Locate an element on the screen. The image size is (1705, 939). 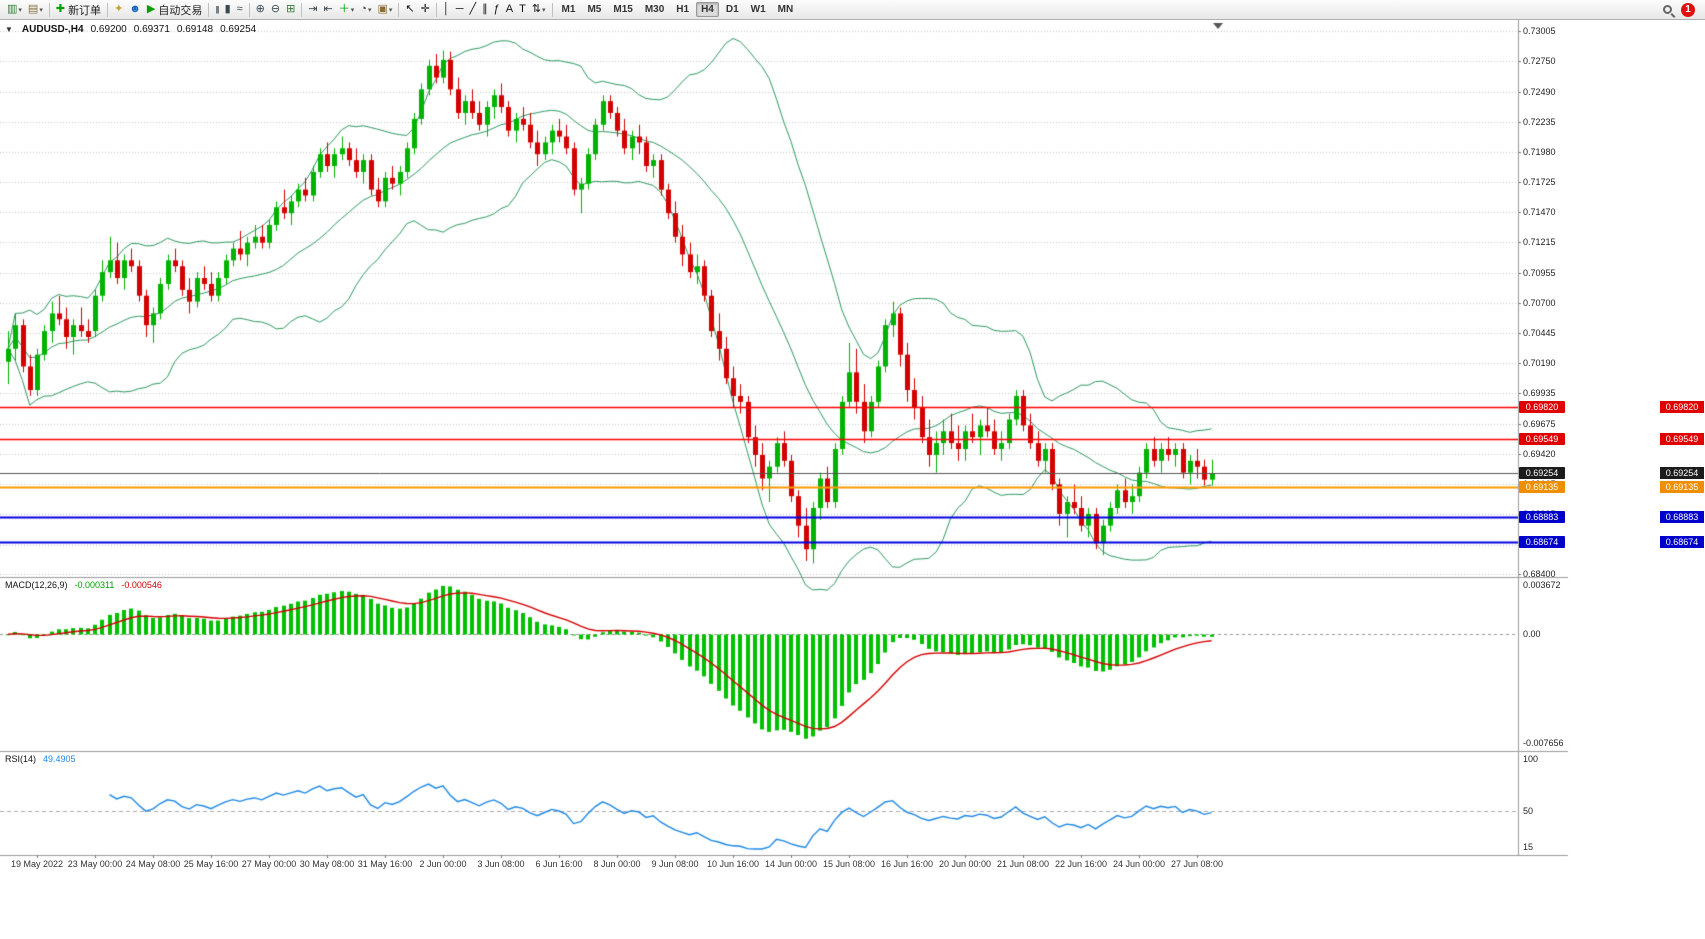
equidistant-channel-button: ∥ is located at coordinates (485, 9).